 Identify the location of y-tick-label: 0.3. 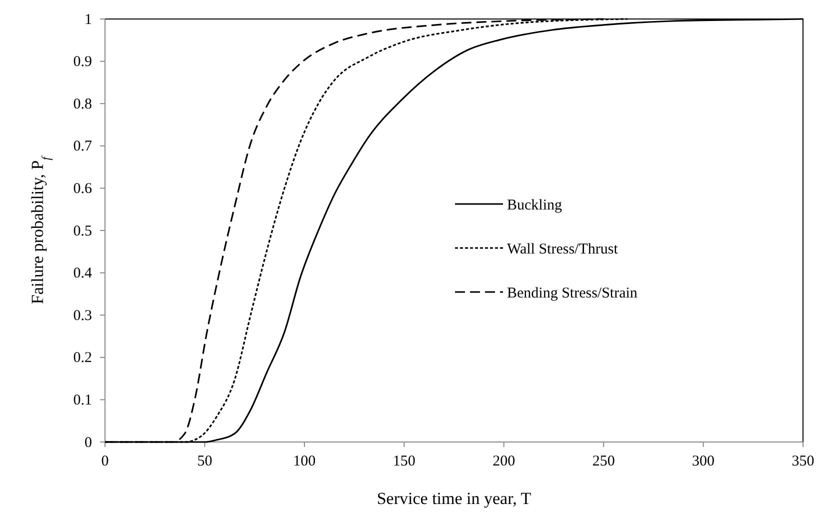
(82, 316).